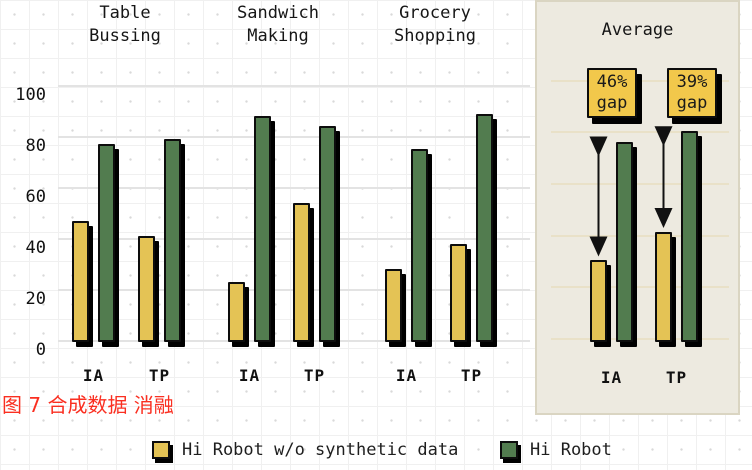 This screenshot has width=752, height=470. What do you see at coordinates (692, 93) in the screenshot?
I see `gap-annotation-tp: 39% gap` at bounding box center [692, 93].